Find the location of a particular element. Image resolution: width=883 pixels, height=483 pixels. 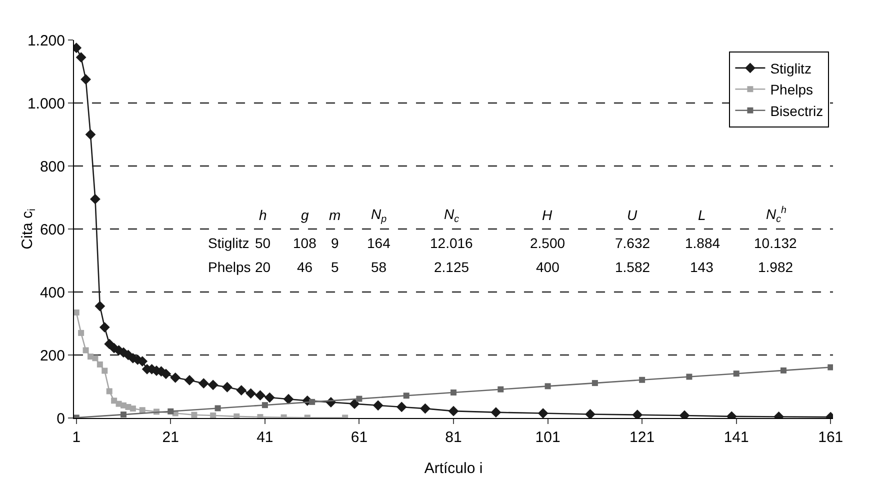

annotation: Phelps is located at coordinates (229, 267).